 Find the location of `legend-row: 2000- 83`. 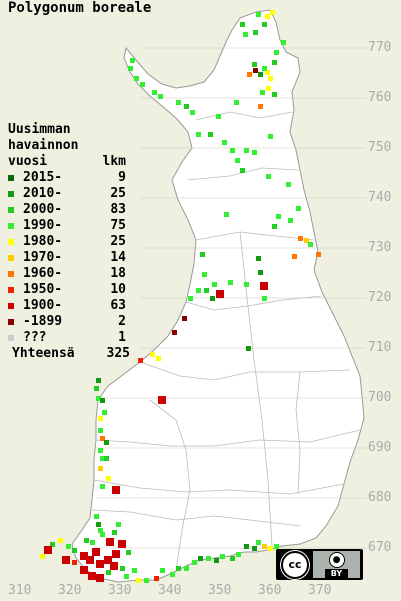

legend-row: 2000- 83 is located at coordinates (69, 210).